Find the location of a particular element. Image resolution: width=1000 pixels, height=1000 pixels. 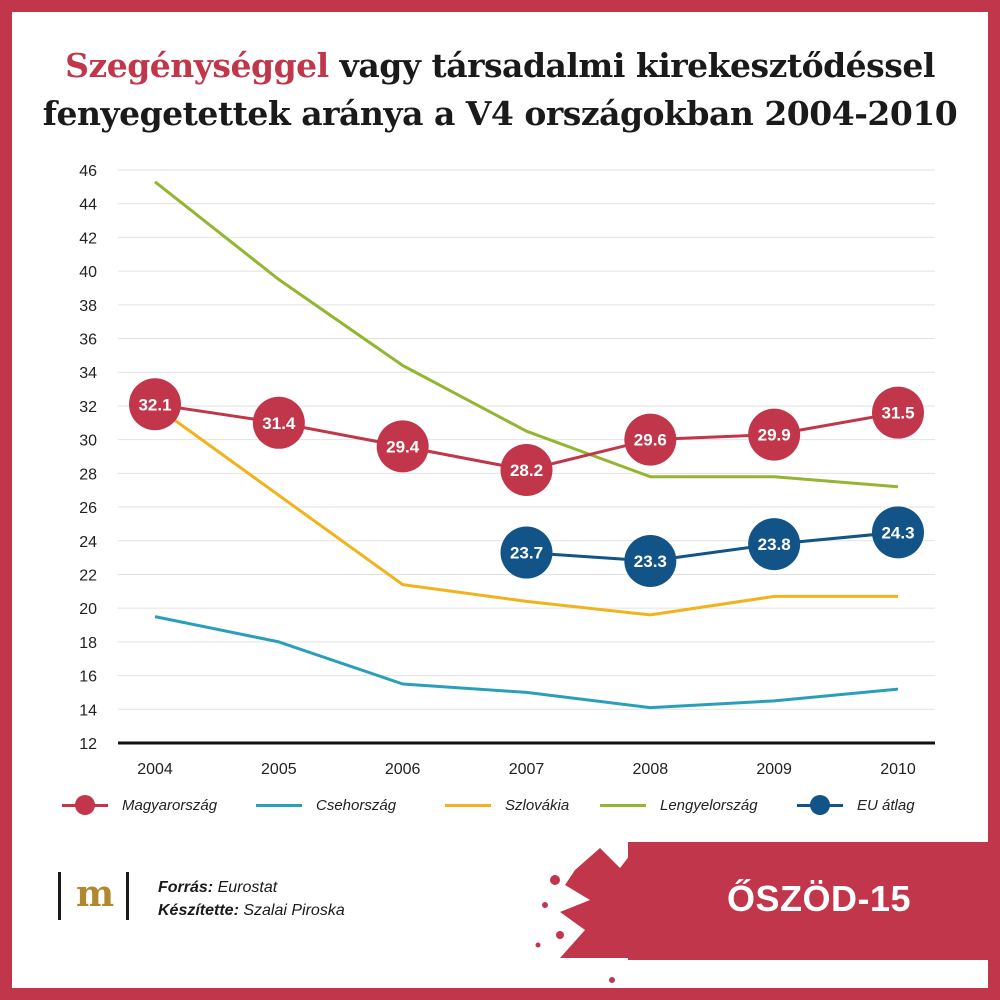

legend-item-eu: EU átlag is located at coordinates (856, 805).